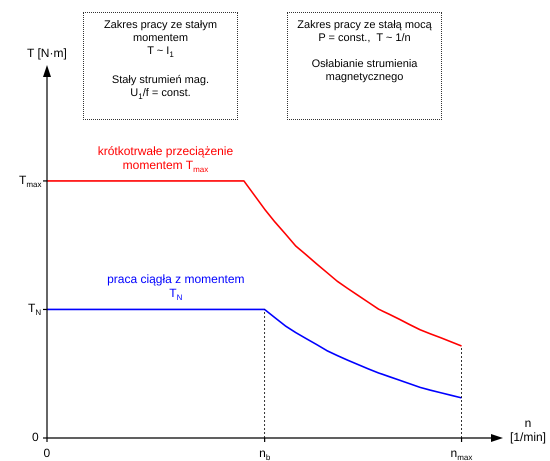 The width and height of the screenshot is (550, 461). I want to click on annotation: T$_{N}$, so click(35, 310).